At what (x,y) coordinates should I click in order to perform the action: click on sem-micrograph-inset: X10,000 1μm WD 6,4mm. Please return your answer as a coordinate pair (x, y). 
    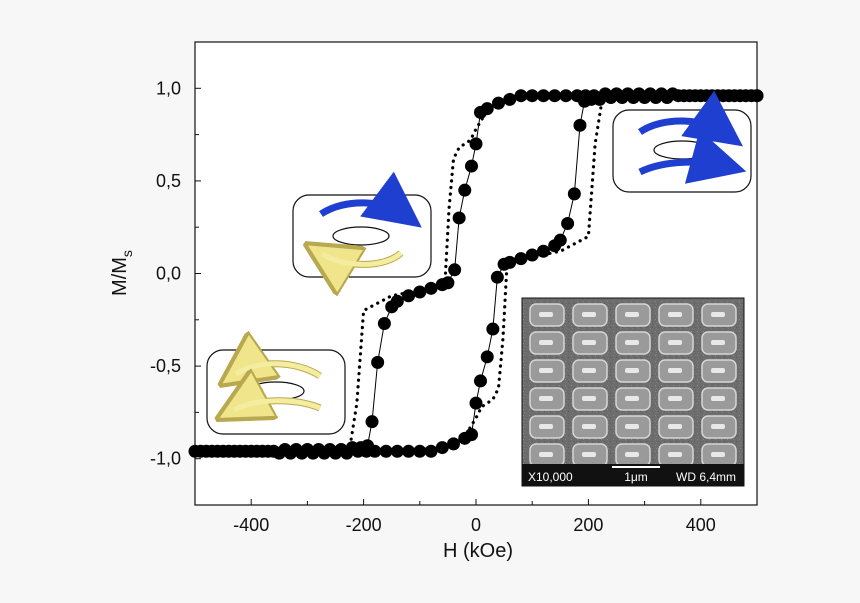
    Looking at the image, I should click on (633, 392).